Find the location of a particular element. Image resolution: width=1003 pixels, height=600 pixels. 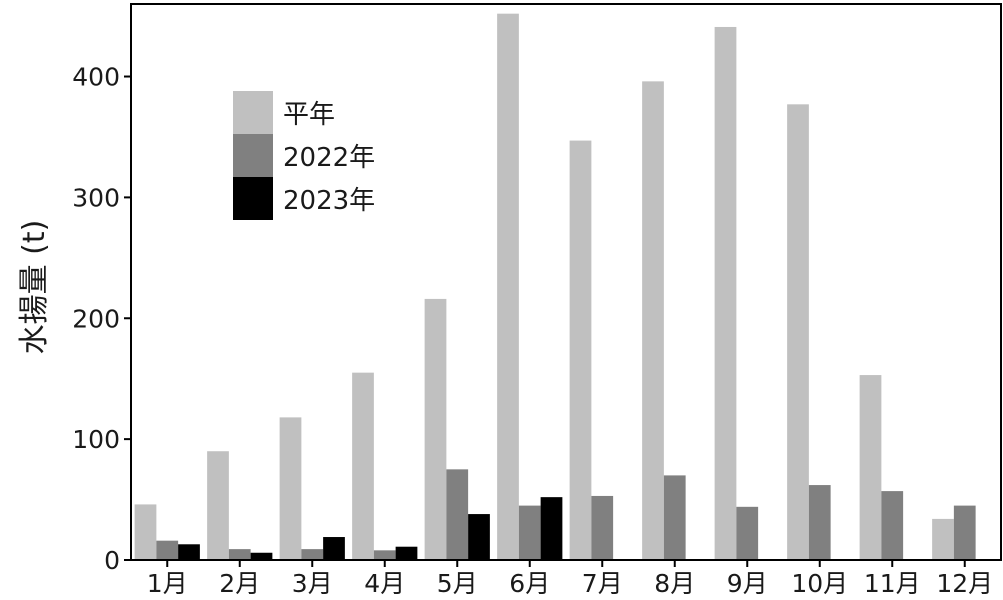

x-axis: 1月 2月 3月 4月 5月 6月 7月 8月 9月 10月 11月 12月 is located at coordinates (570, 579).